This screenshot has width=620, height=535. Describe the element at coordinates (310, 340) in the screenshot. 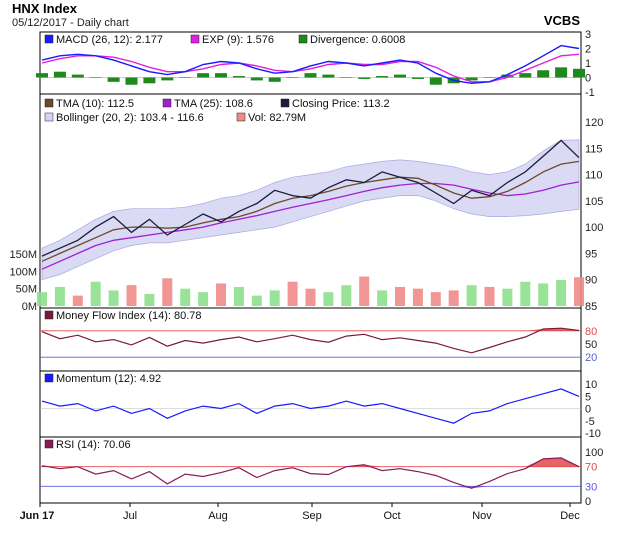

I see `mfi-line` at that location.